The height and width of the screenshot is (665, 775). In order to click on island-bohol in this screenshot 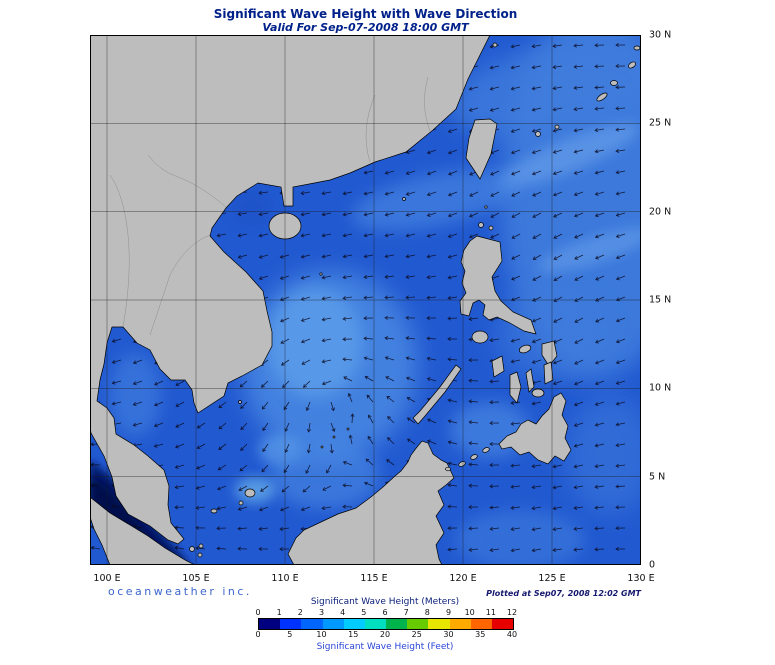, I will do `click(538, 393)`.